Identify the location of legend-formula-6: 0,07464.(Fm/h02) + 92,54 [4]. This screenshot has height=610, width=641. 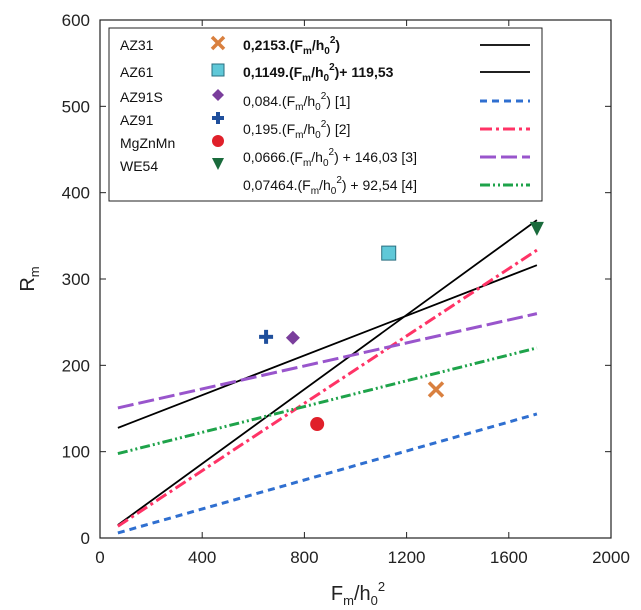
(330, 186).